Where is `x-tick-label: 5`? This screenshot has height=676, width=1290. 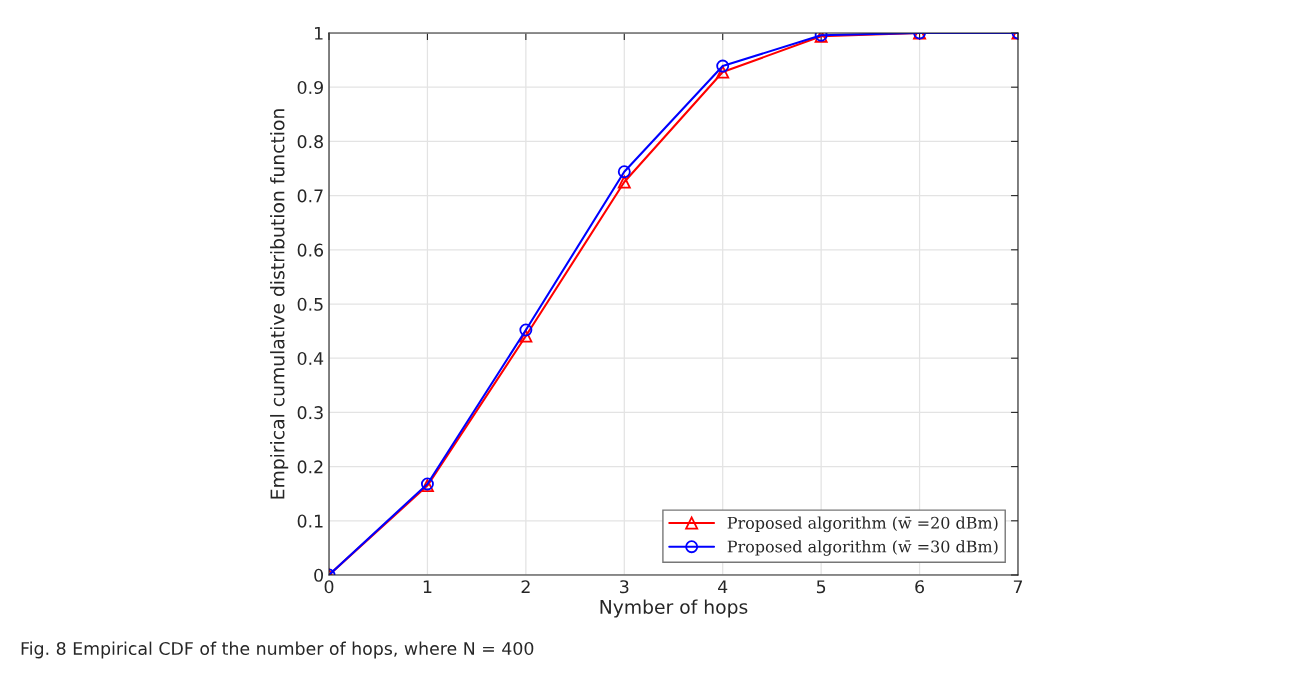 x-tick-label: 5 is located at coordinates (821, 587).